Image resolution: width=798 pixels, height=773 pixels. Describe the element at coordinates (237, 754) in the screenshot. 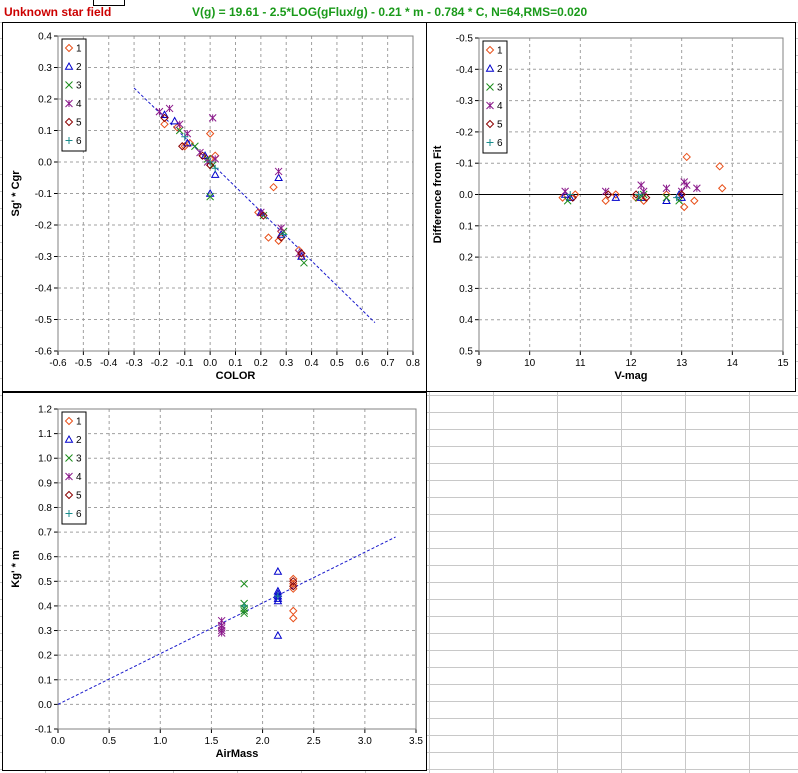

I see `x-axis-label: AirMass` at that location.